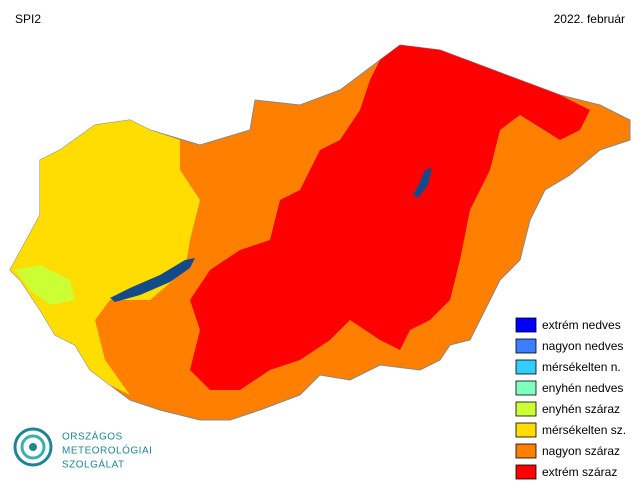 Image resolution: width=640 pixels, height=485 pixels. Describe the element at coordinates (589, 19) in the screenshot. I see `period-title: 2022. február` at that location.